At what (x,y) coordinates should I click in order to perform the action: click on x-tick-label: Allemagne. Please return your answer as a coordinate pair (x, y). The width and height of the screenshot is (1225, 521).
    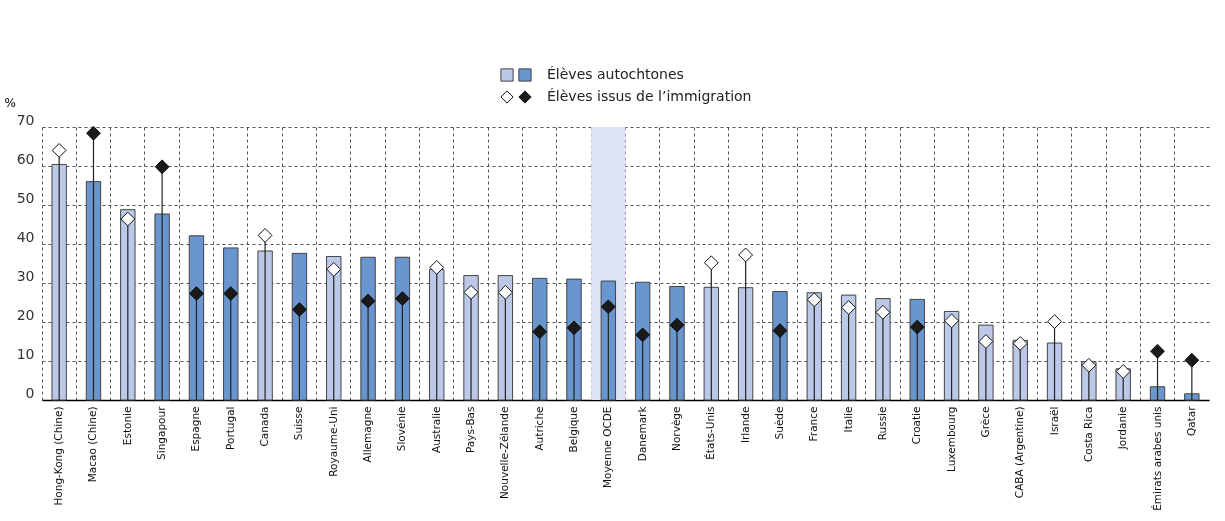
    Looking at the image, I should click on (367, 434).